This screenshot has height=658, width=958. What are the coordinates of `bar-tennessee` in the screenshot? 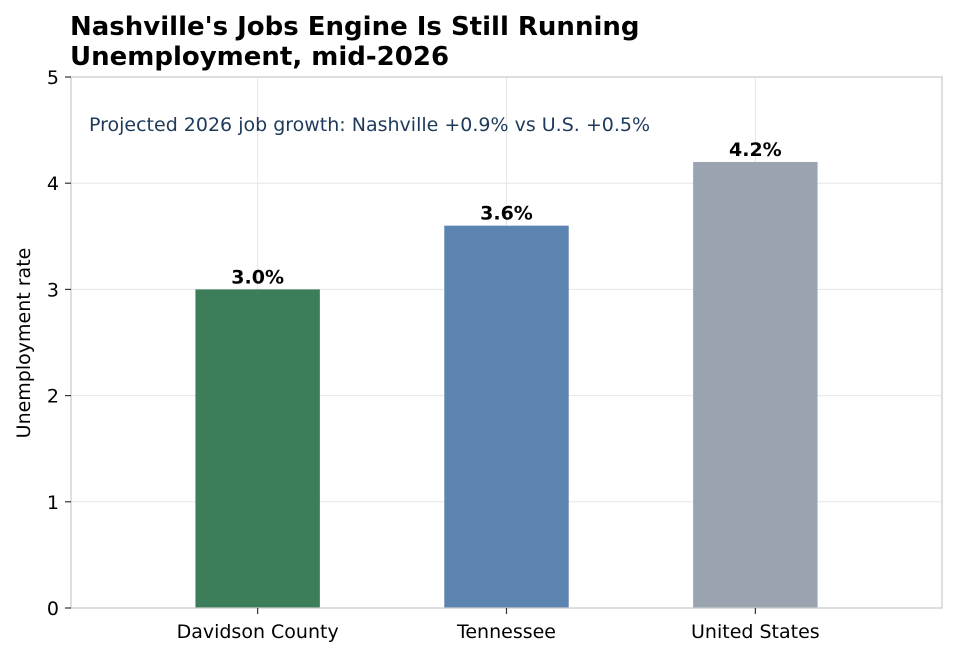 It's located at (506, 416).